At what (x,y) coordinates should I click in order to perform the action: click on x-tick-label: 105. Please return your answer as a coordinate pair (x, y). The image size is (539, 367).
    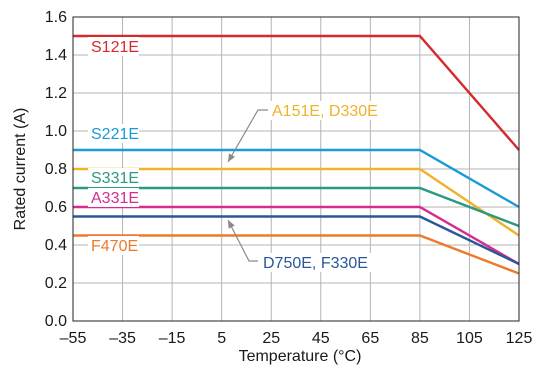
    Looking at the image, I should click on (469, 338).